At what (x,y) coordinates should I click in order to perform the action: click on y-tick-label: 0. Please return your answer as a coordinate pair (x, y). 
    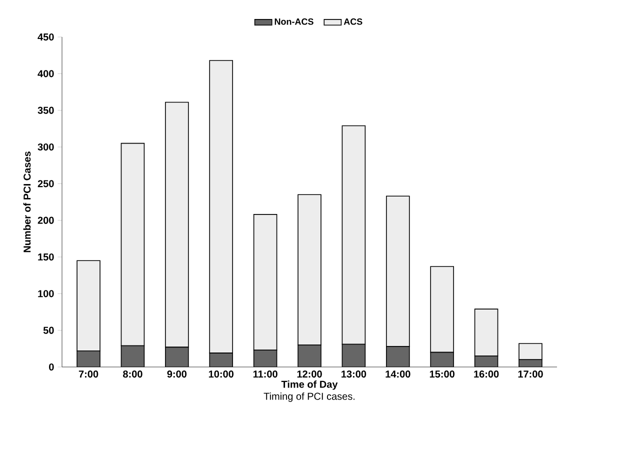
    Looking at the image, I should click on (51, 367).